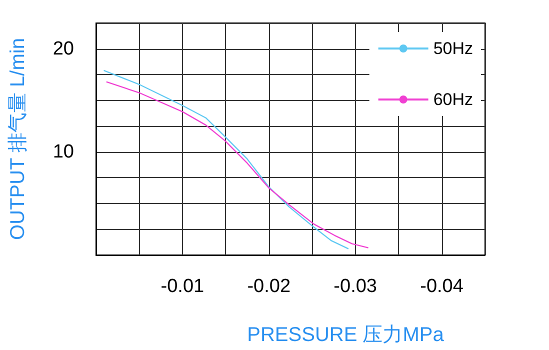 This screenshot has height=350, width=549. What do you see at coordinates (442, 286) in the screenshot?
I see `x-tick-label: -0.04` at bounding box center [442, 286].